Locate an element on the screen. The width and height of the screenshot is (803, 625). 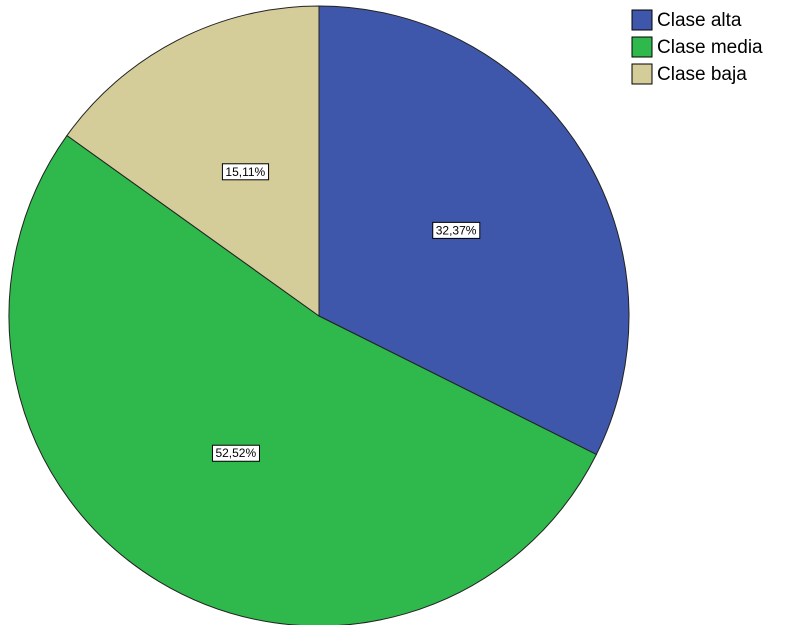
data-label: 52,52% is located at coordinates (235, 453).